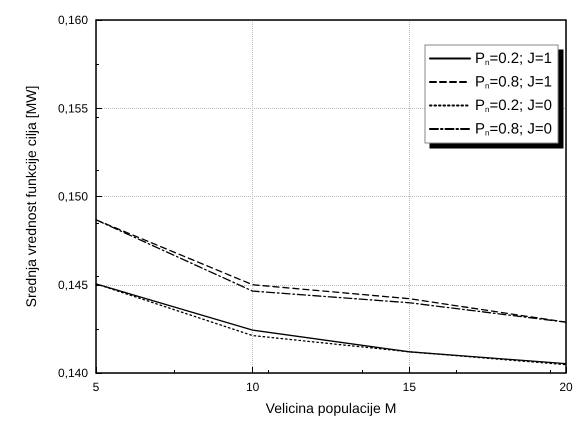 The image size is (580, 425). What do you see at coordinates (31, 197) in the screenshot?
I see `y-axis-title: Srednja vrednost funkcije cilja [MW]` at bounding box center [31, 197].